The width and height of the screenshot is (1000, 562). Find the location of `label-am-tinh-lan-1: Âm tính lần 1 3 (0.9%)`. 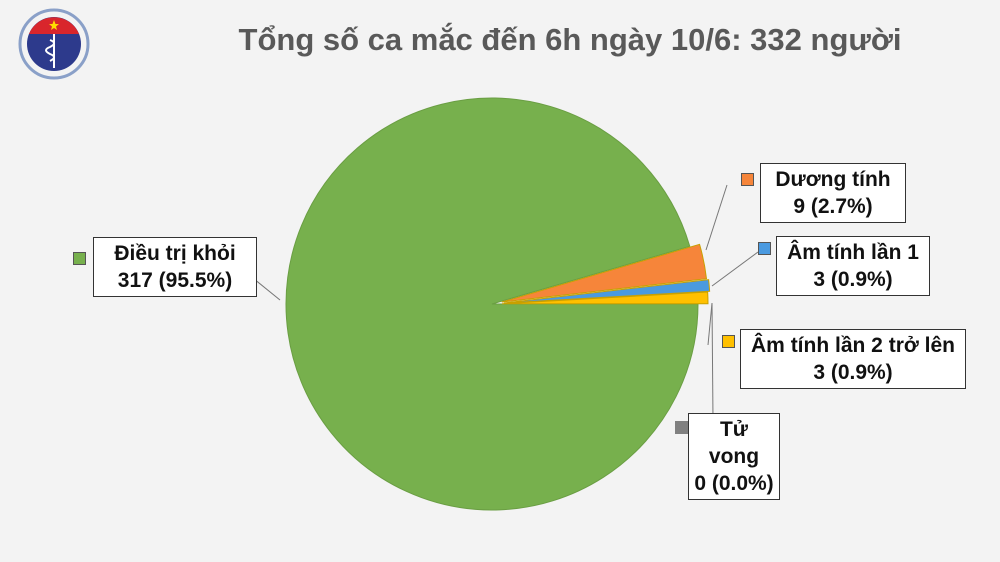

label-am-tinh-lan-1: Âm tính lần 1 3 (0.9%) is located at coordinates (853, 266).